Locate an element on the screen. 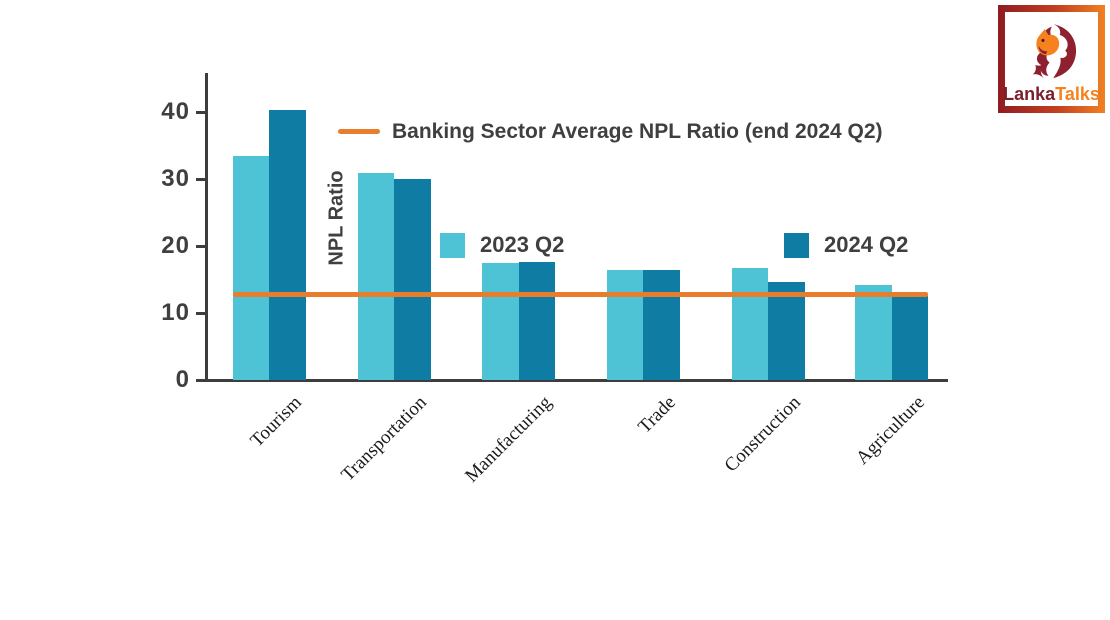 The image size is (1110, 620). y-tick-label-0: 0 is located at coordinates (182, 379).